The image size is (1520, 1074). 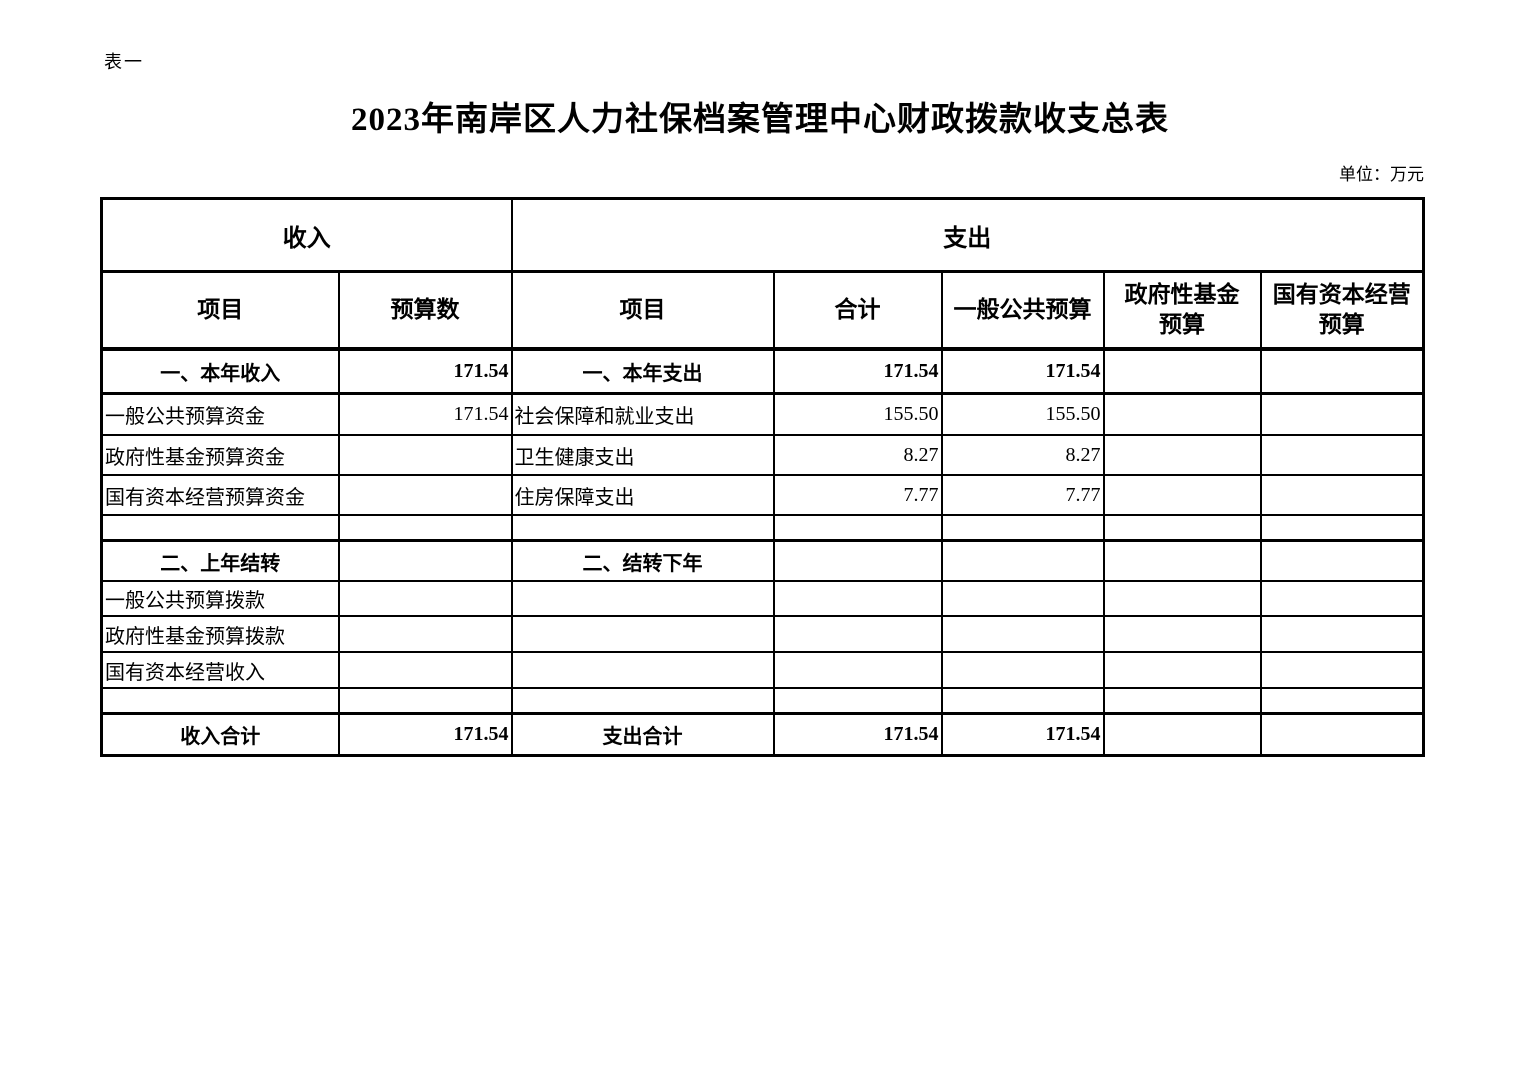 I want to click on column-header-row: 项目 预算数 项目 合计 一般公共预算 政府性基金 预算 国有资本经营 预算, so click(x=762, y=310).